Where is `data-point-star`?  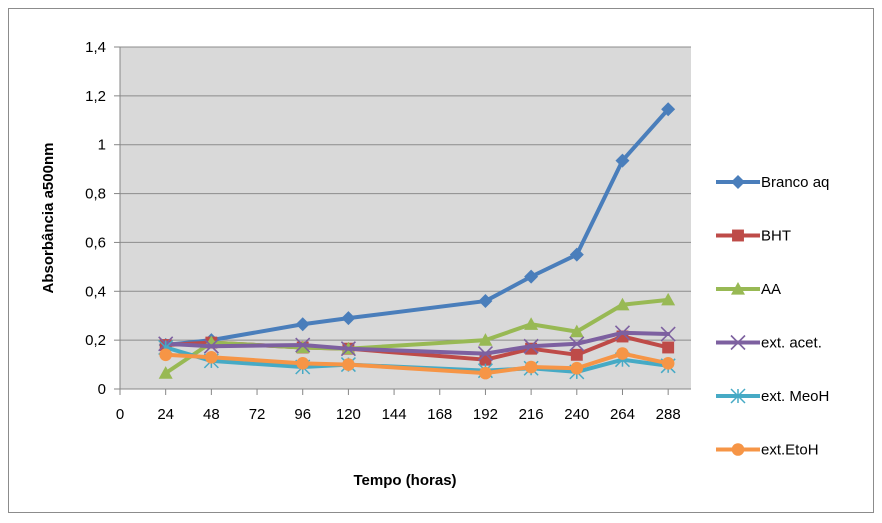
data-point-star is located at coordinates (738, 396).